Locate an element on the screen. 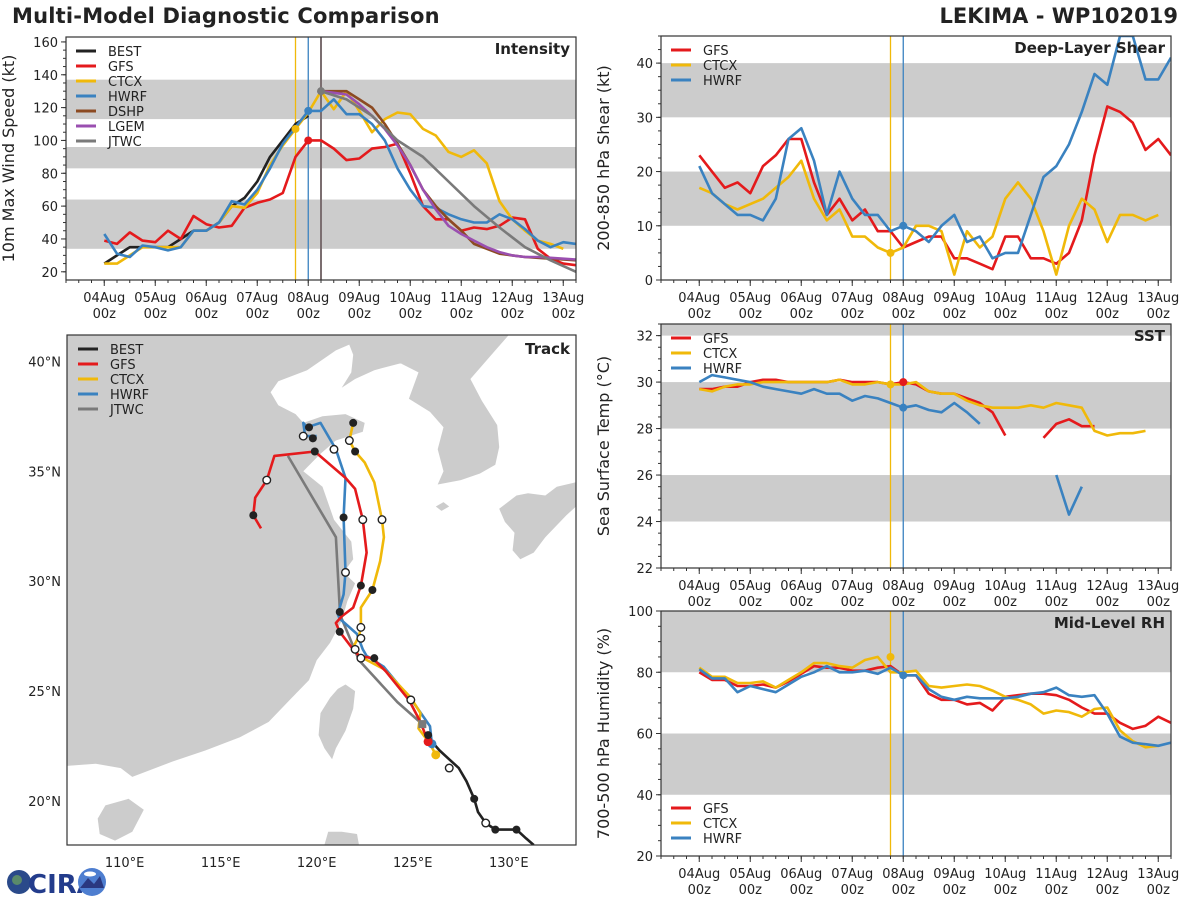 The image size is (1200, 900). series-lgem-line is located at coordinates (448, 175).